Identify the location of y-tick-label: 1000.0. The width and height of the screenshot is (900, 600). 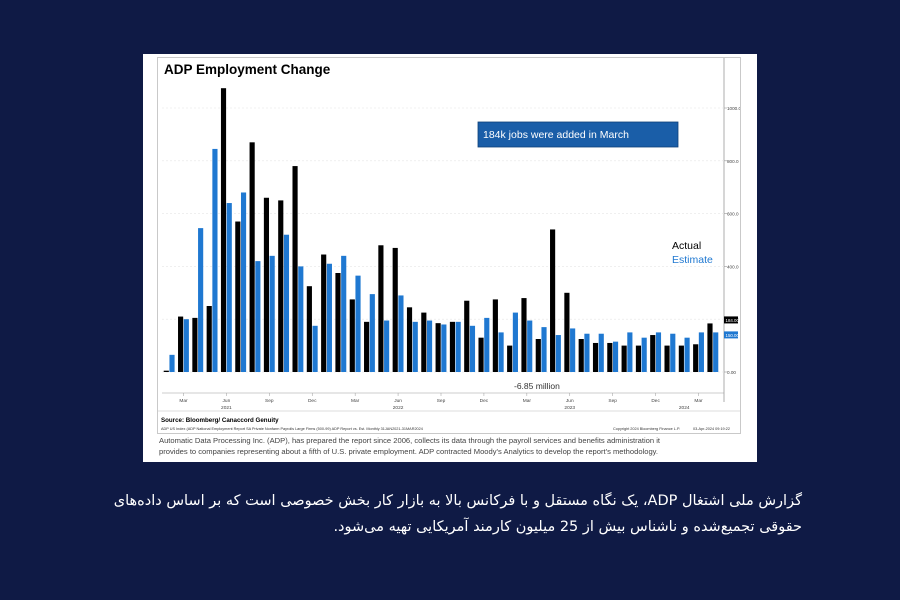
(733, 108).